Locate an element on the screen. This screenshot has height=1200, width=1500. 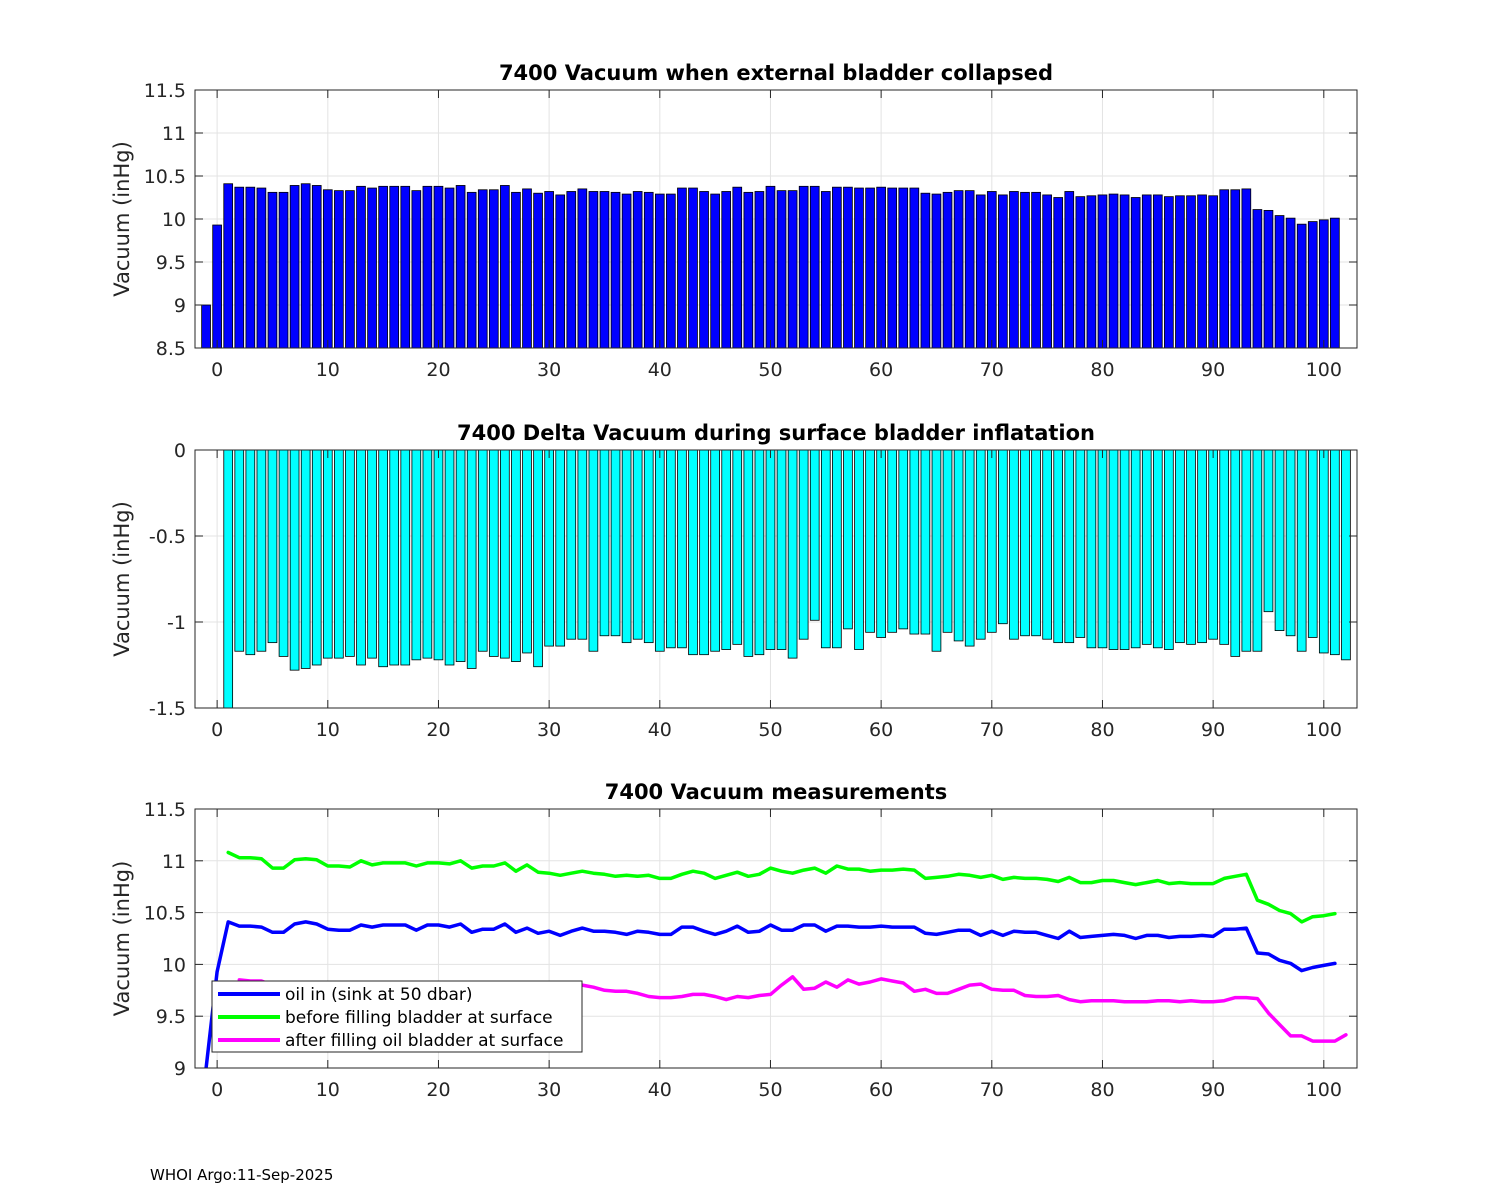
y-tick-label: 8.5 is located at coordinates (171, 349).